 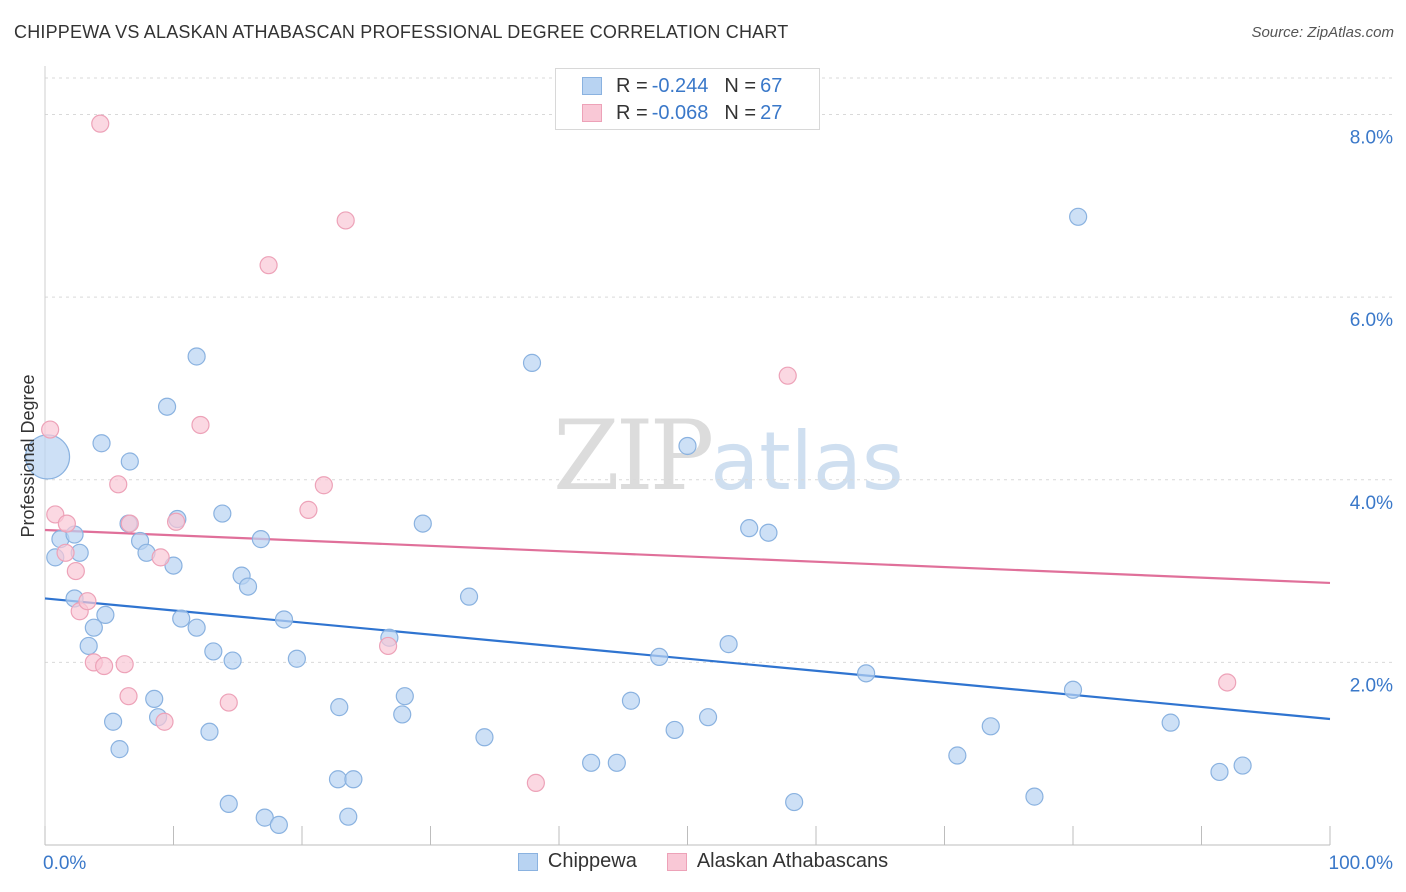 I want to click on n-value: 67, so click(x=771, y=85).